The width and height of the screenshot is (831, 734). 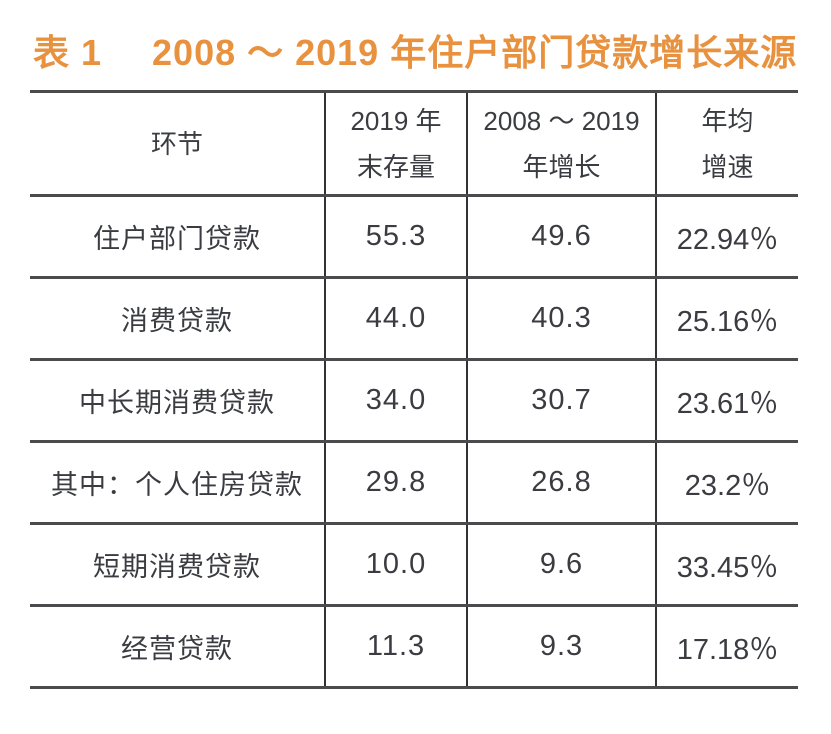 I want to click on row-label: 经营贷款, so click(x=177, y=647).